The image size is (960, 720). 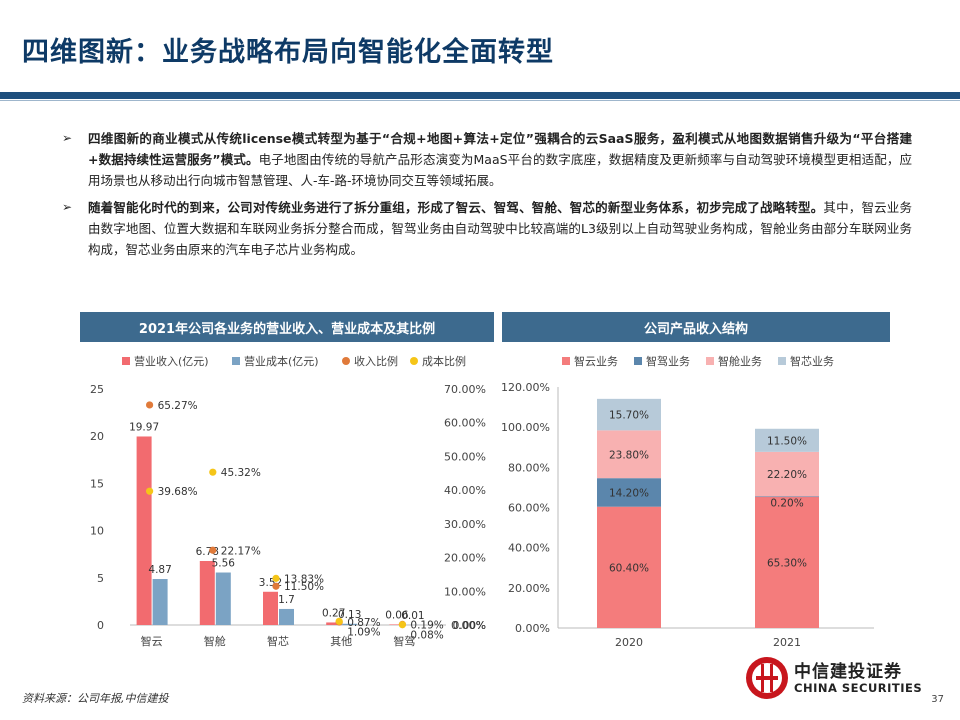 What do you see at coordinates (465, 490) in the screenshot?
I see `y-right-tick-label: 40.00%` at bounding box center [465, 490].